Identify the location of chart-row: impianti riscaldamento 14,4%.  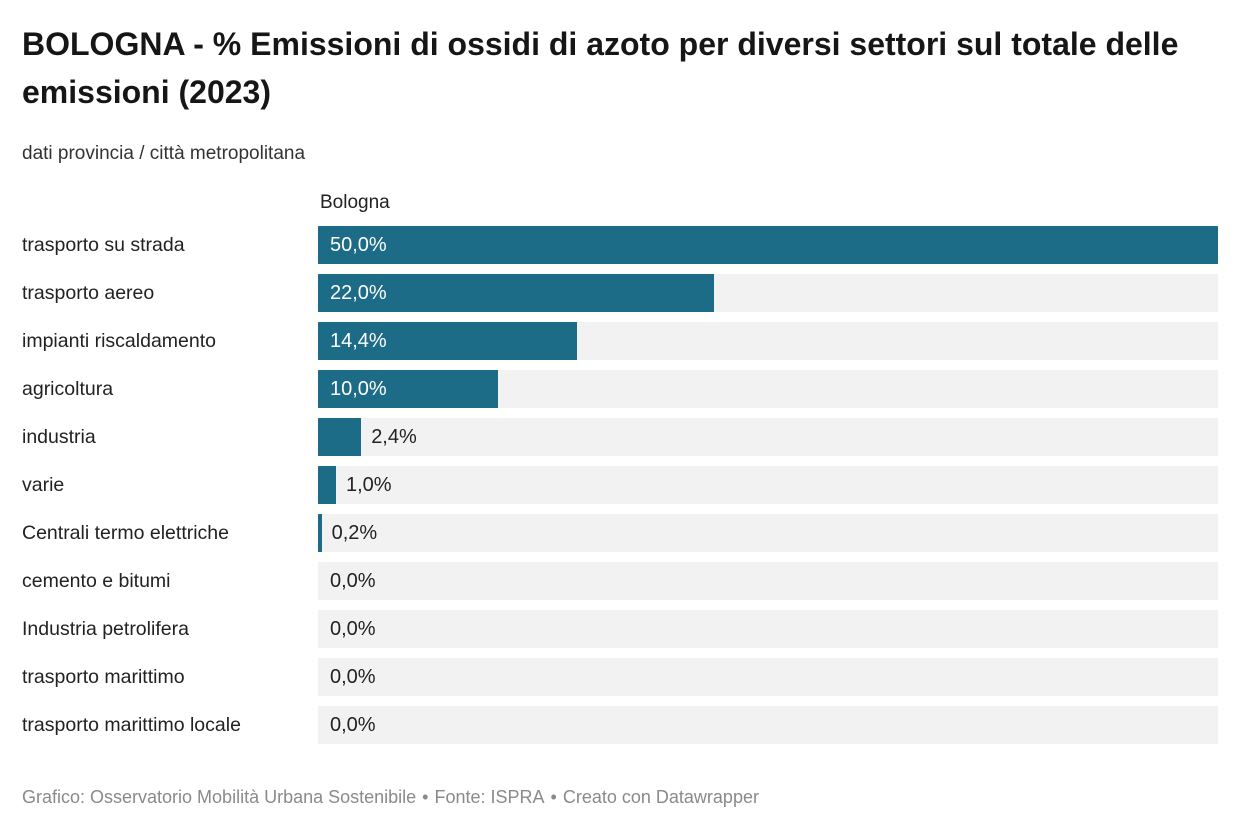
(620, 341).